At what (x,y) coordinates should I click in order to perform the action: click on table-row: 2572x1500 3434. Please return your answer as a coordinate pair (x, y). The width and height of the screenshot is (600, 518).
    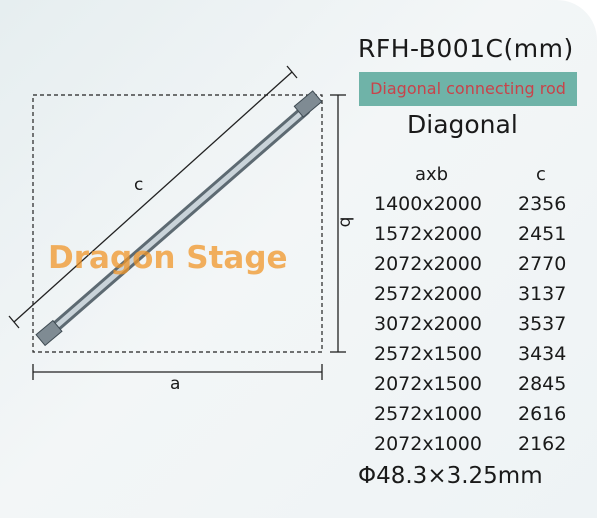
    Looking at the image, I should click on (480, 358).